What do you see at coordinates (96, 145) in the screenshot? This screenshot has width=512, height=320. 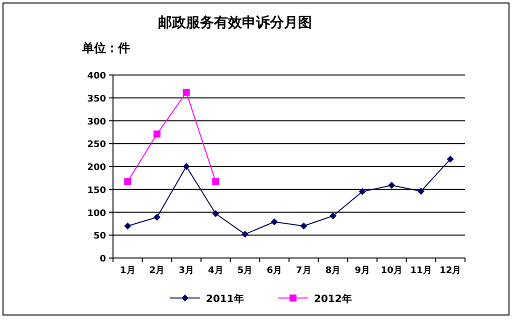 I see `ytick: 250` at bounding box center [96, 145].